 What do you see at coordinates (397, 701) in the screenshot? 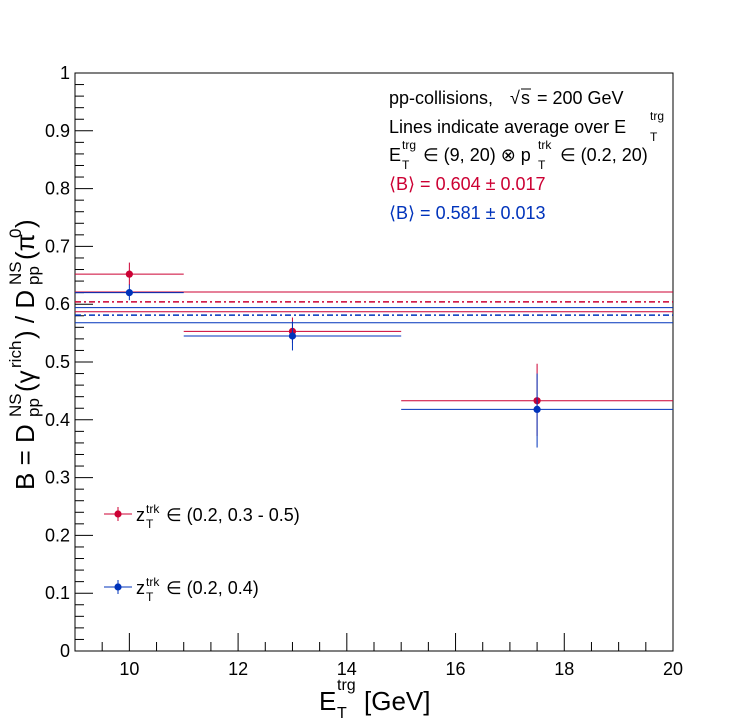
I see `x-axis-title-unit: [GeV]` at bounding box center [397, 701].